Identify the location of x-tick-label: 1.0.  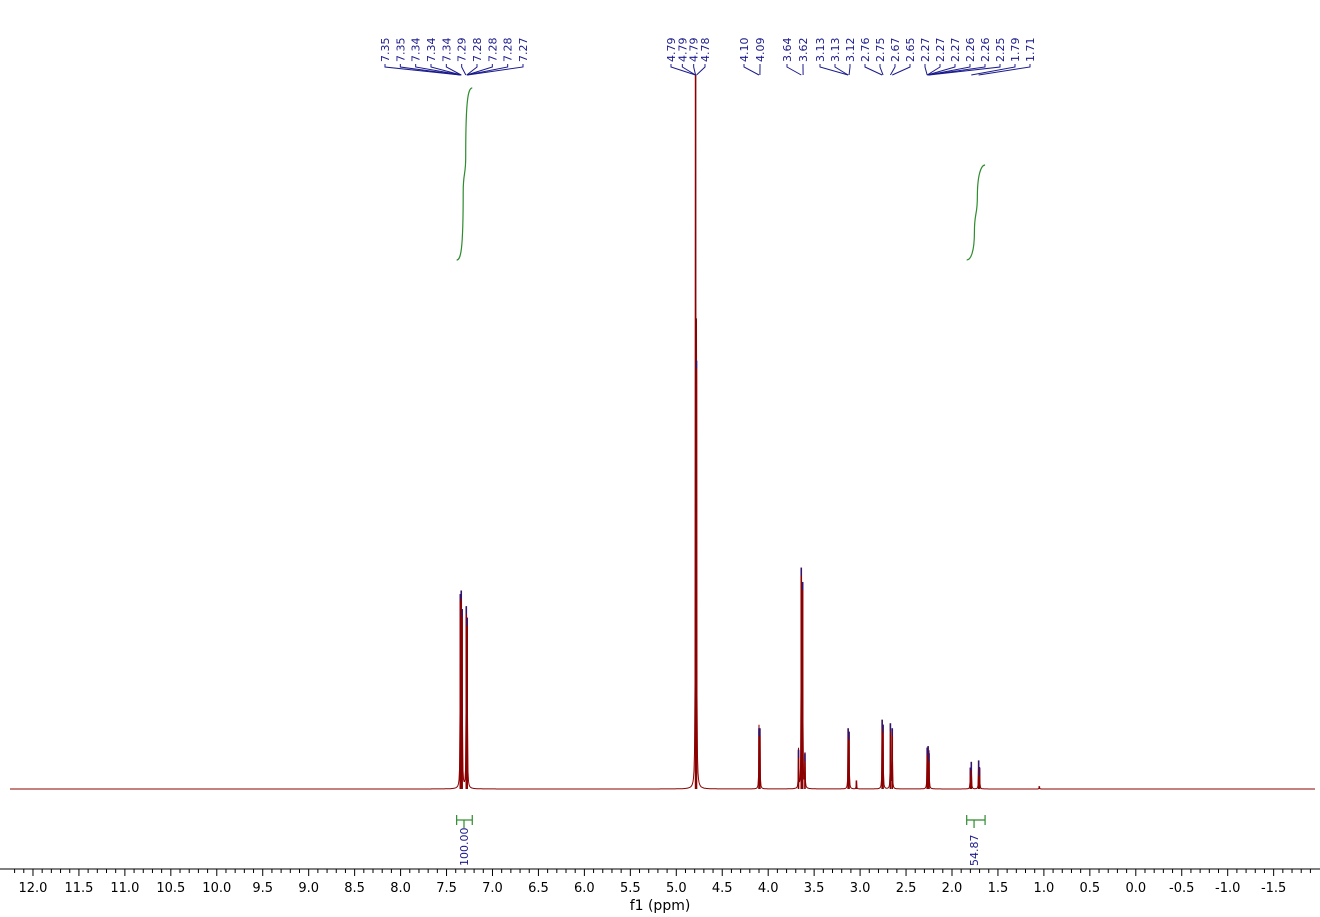
(1044, 888).